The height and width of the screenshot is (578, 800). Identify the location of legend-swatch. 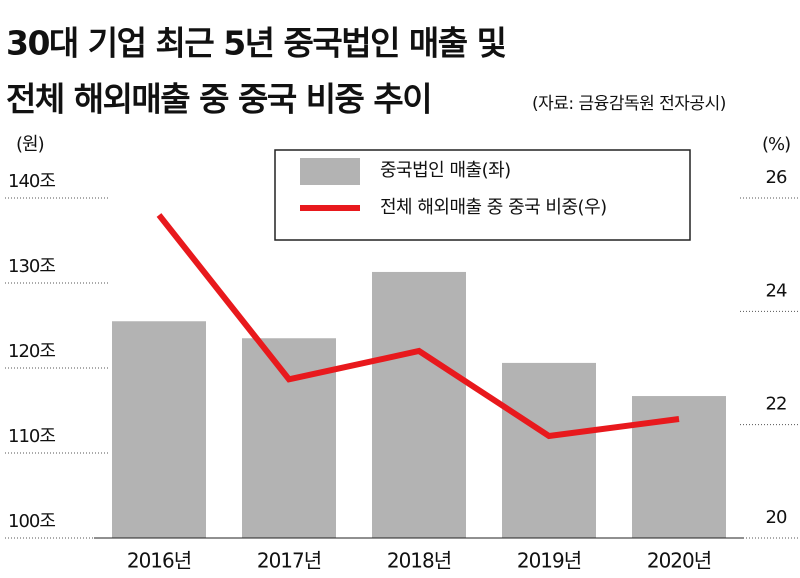
(330, 171).